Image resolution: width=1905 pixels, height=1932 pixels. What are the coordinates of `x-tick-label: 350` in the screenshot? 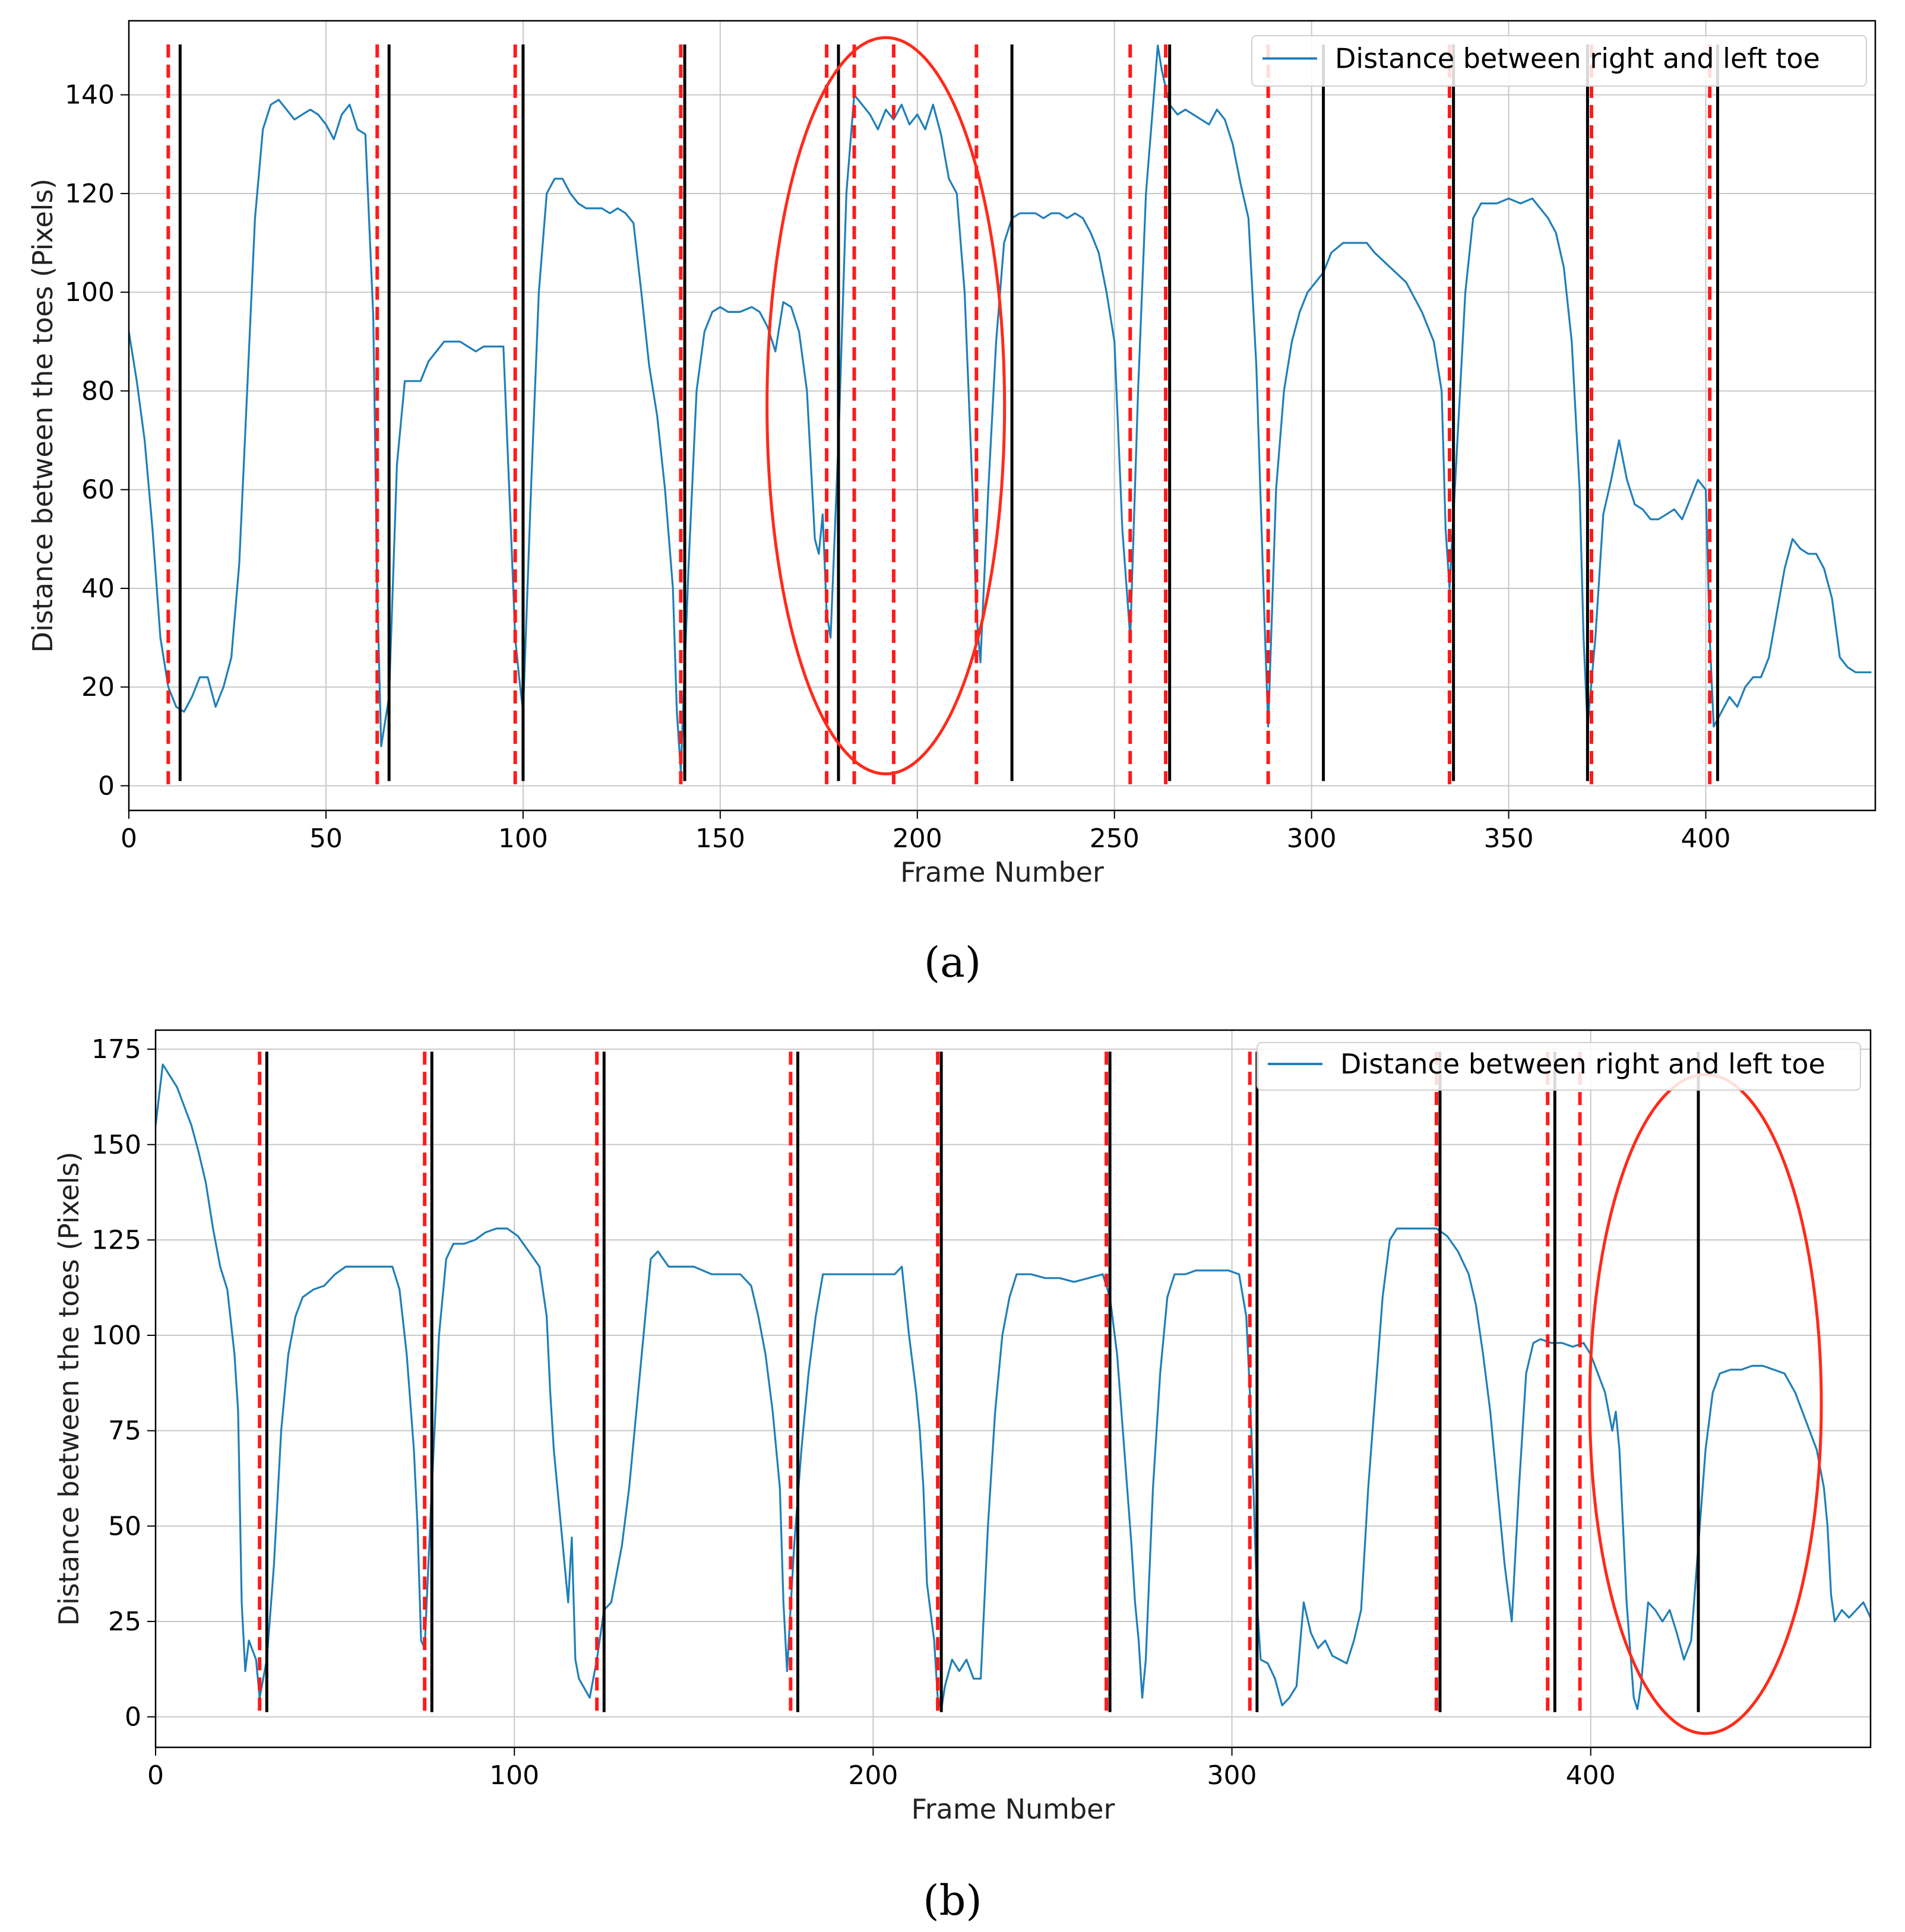 It's located at (1509, 839).